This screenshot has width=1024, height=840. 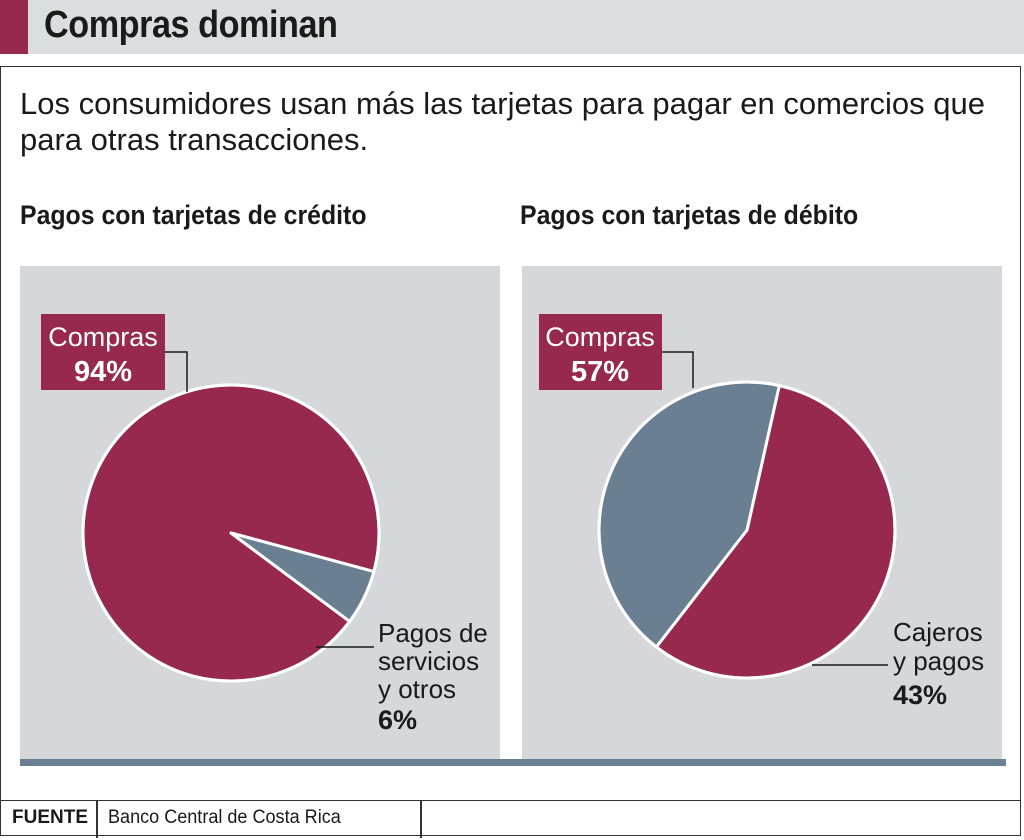 I want to click on credit-pie-outline, so click(x=231, y=533).